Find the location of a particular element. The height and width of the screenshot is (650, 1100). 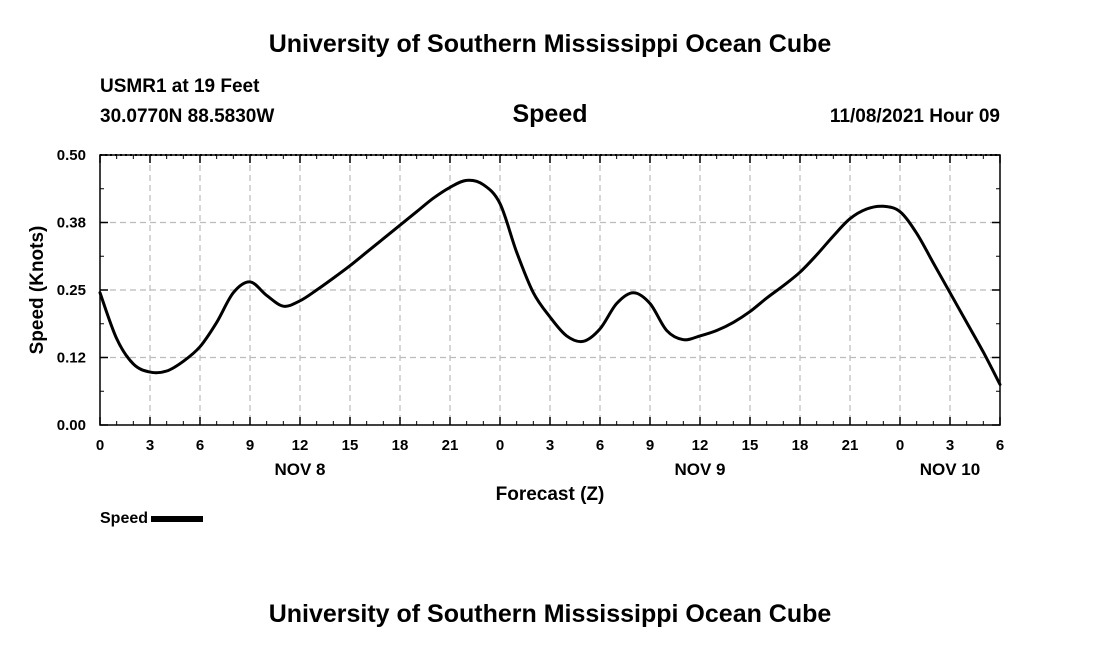

y-tick-label: 0.38 is located at coordinates (71, 223).